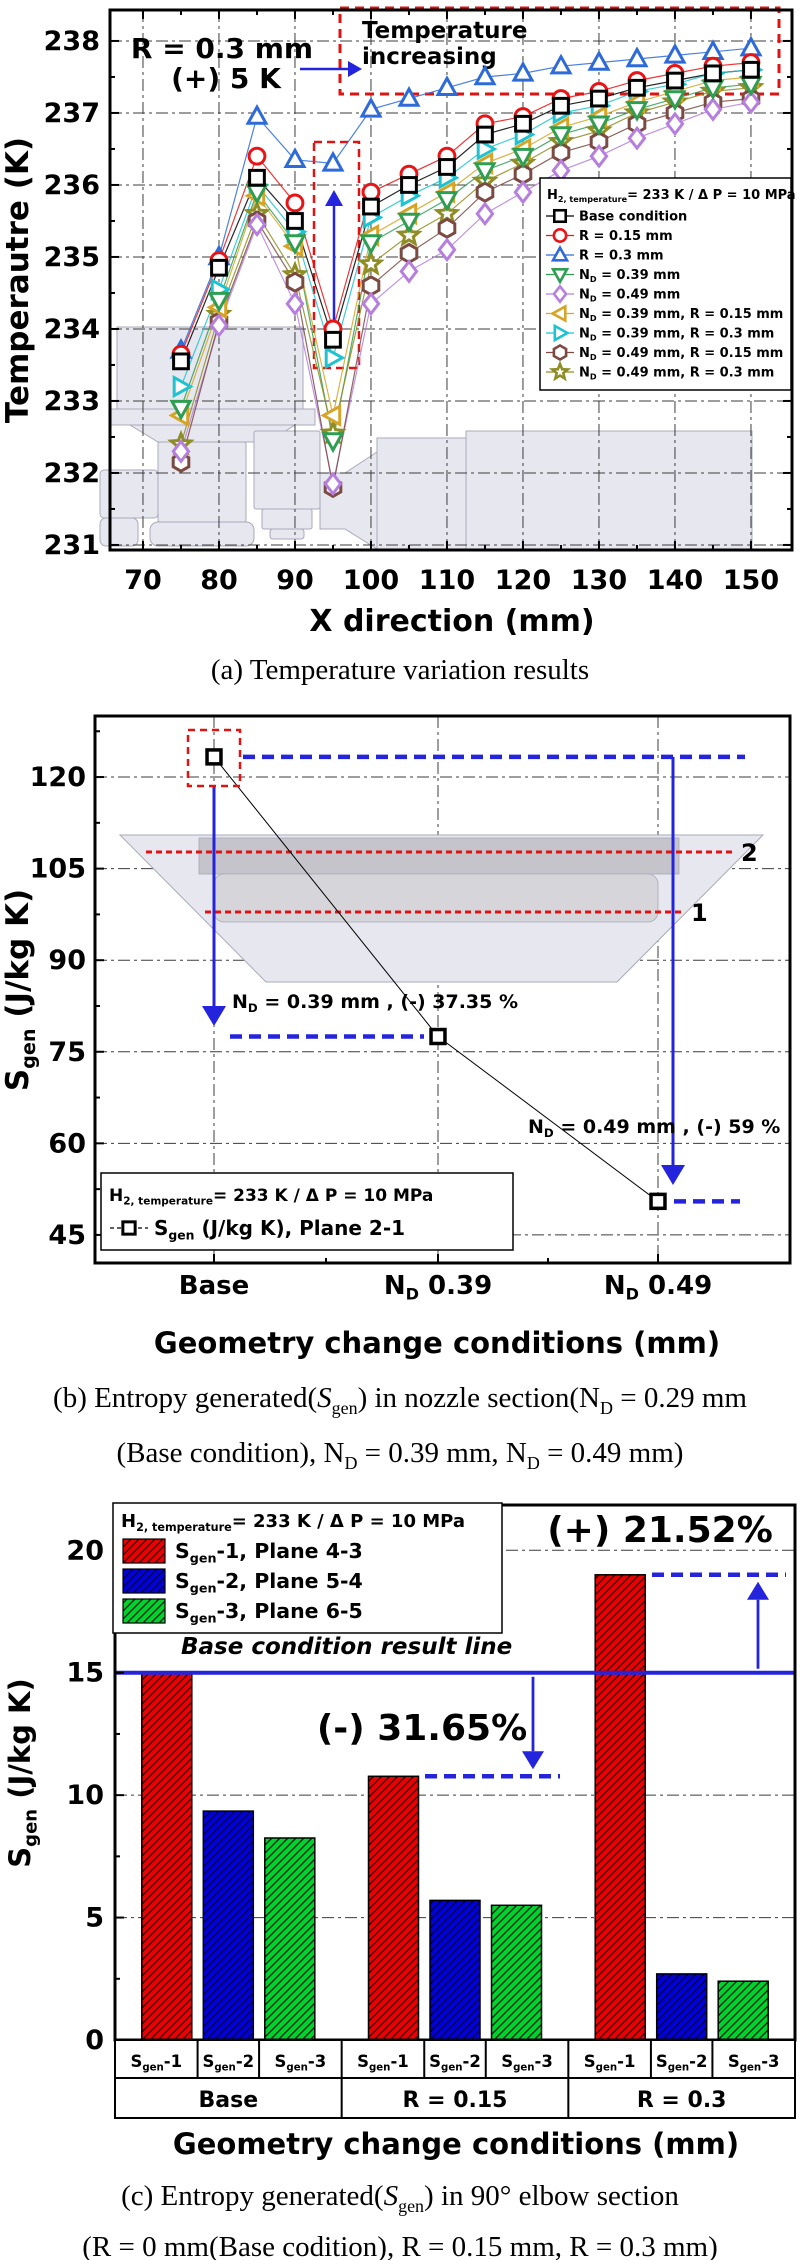 This screenshot has height=2260, width=800. Describe the element at coordinates (682, 2100) in the screenshot. I see `table-group-label: R = 0.3` at that location.